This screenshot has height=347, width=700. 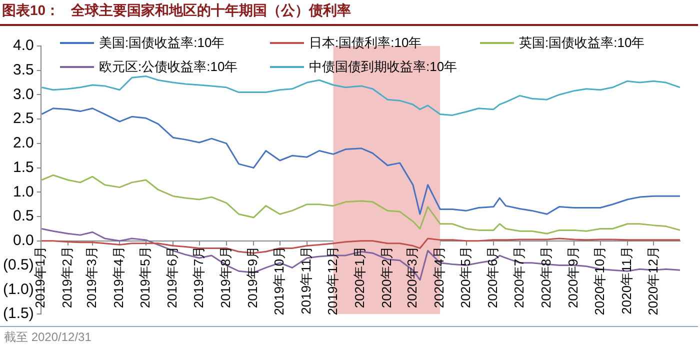 What do you see at coordinates (23, 143) in the screenshot?
I see `y-tick-label: 2.0` at bounding box center [23, 143].